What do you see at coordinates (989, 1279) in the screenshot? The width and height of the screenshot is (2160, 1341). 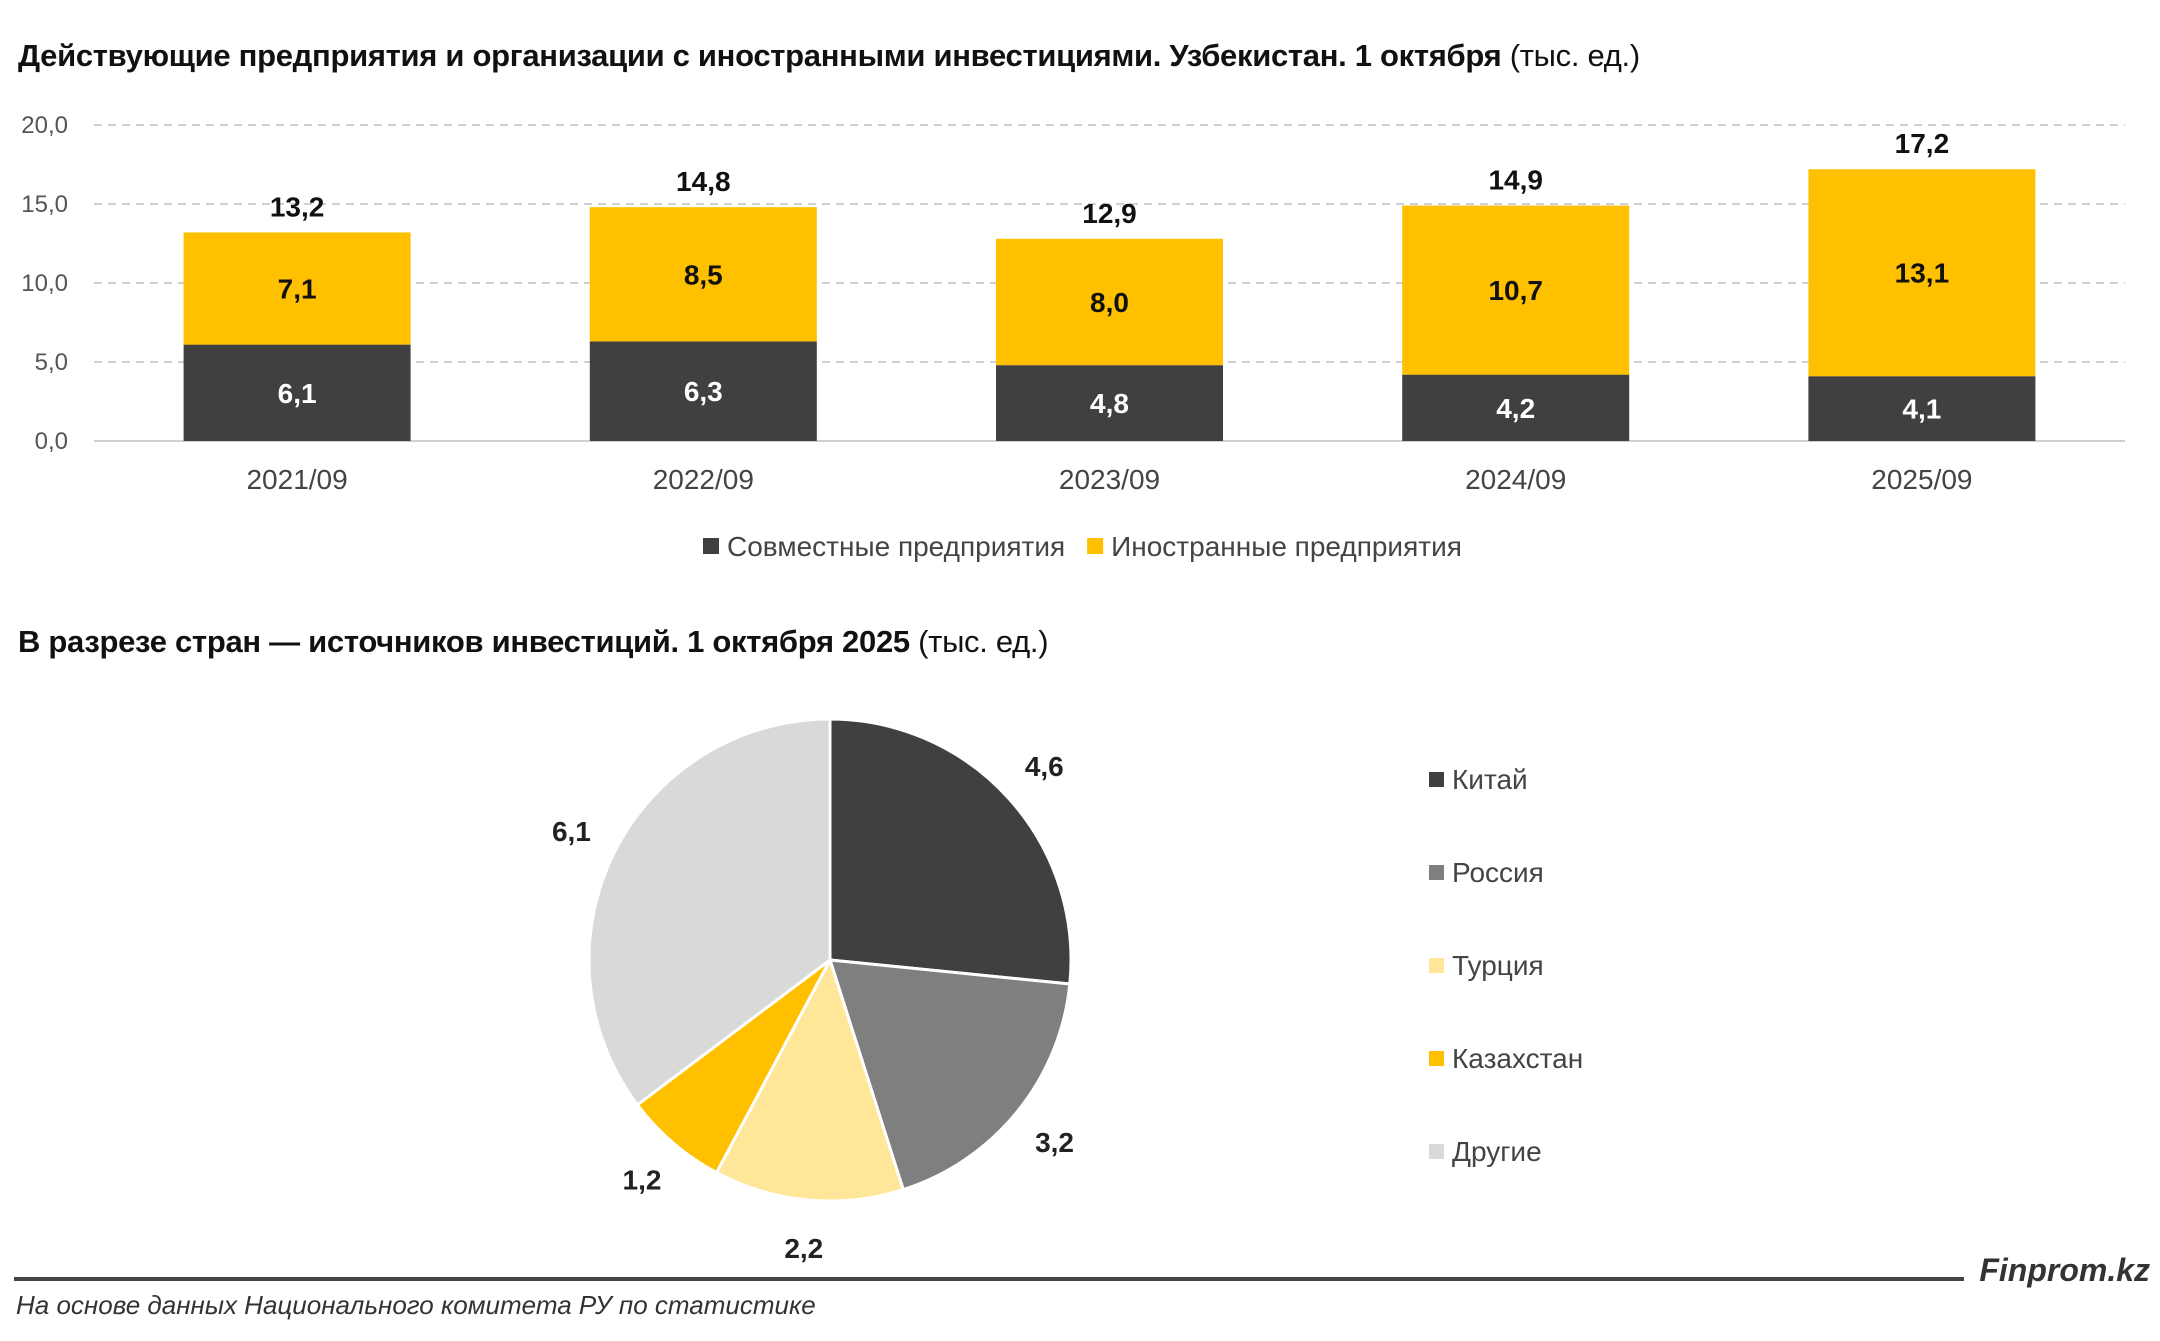 I see `footer-divider` at bounding box center [989, 1279].